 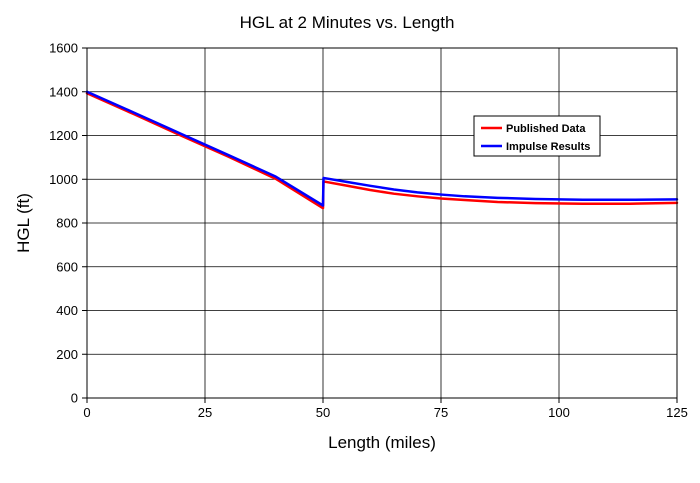 What do you see at coordinates (677, 412) in the screenshot?
I see `x-tick-label: 125` at bounding box center [677, 412].